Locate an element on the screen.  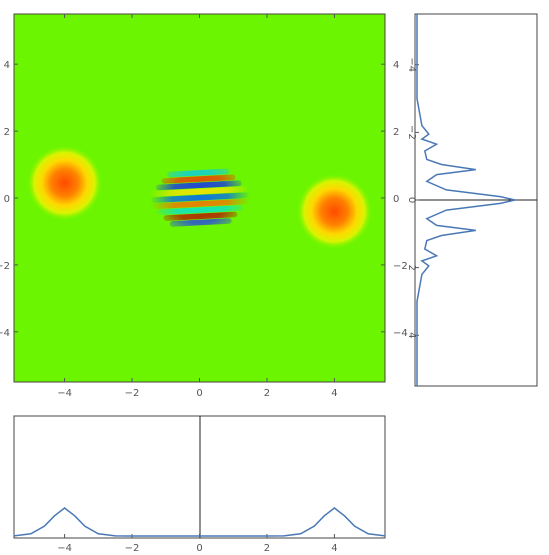
y-tick-label-right: −4 is located at coordinates (400, 333).